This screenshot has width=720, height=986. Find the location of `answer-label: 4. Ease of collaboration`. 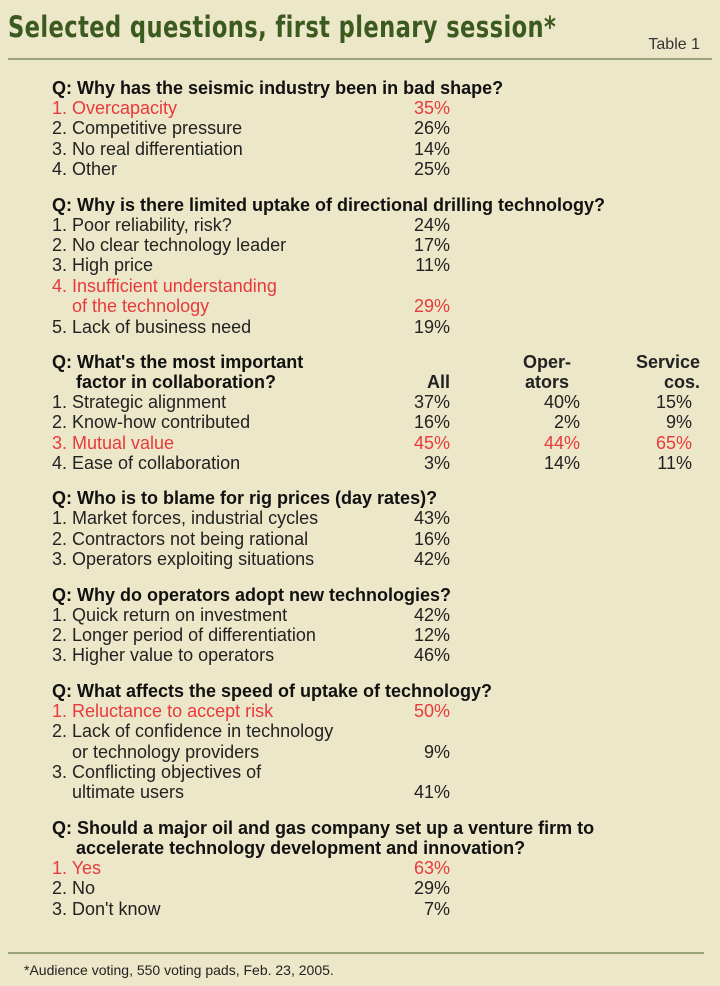

answer-label: 4. Ease of collaboration is located at coordinates (146, 463).